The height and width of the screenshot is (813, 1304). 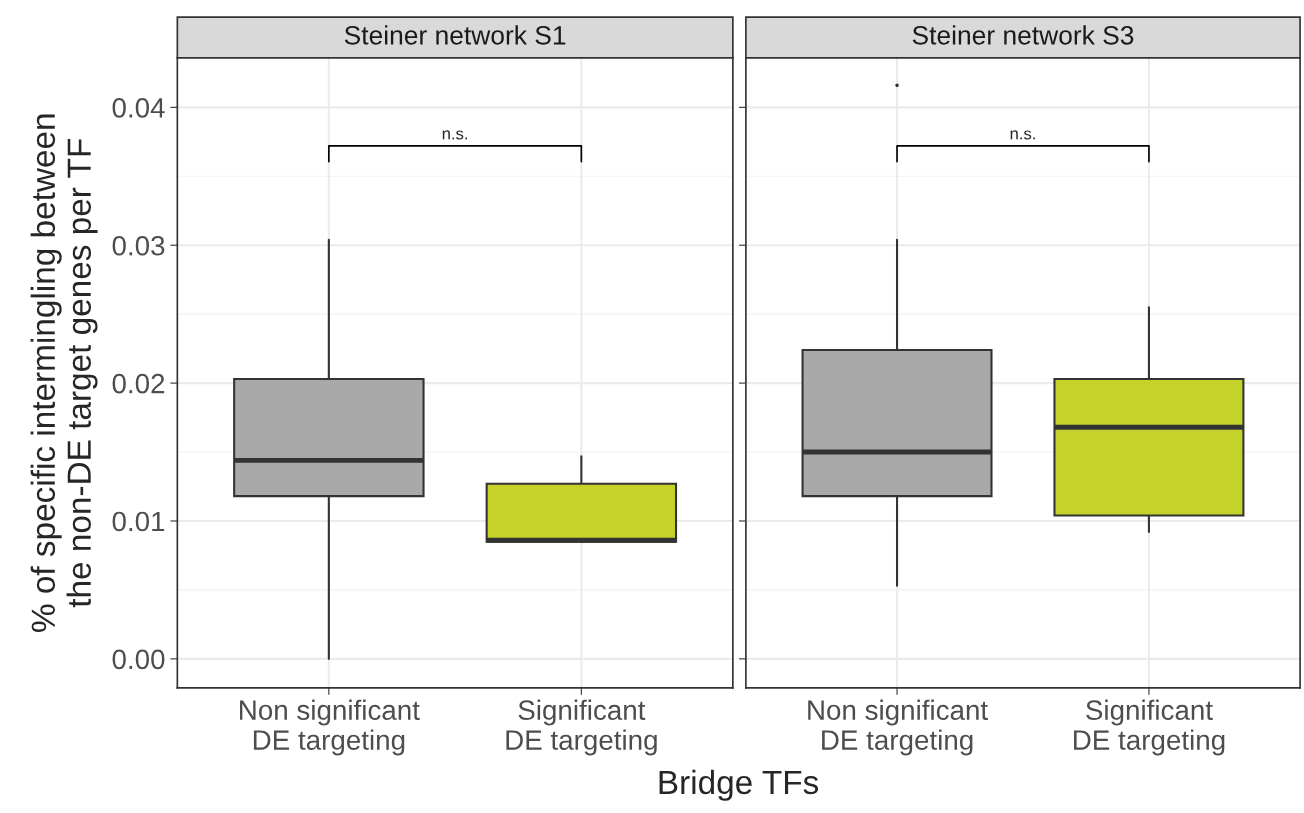 I want to click on x-axis-title: Bridge TFs, so click(x=739, y=785).